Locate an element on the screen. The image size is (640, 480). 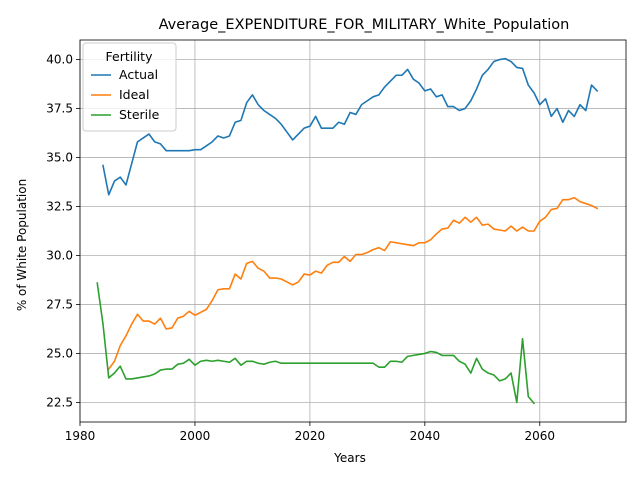
y-tick-label: 22.5 is located at coordinates (59, 402).